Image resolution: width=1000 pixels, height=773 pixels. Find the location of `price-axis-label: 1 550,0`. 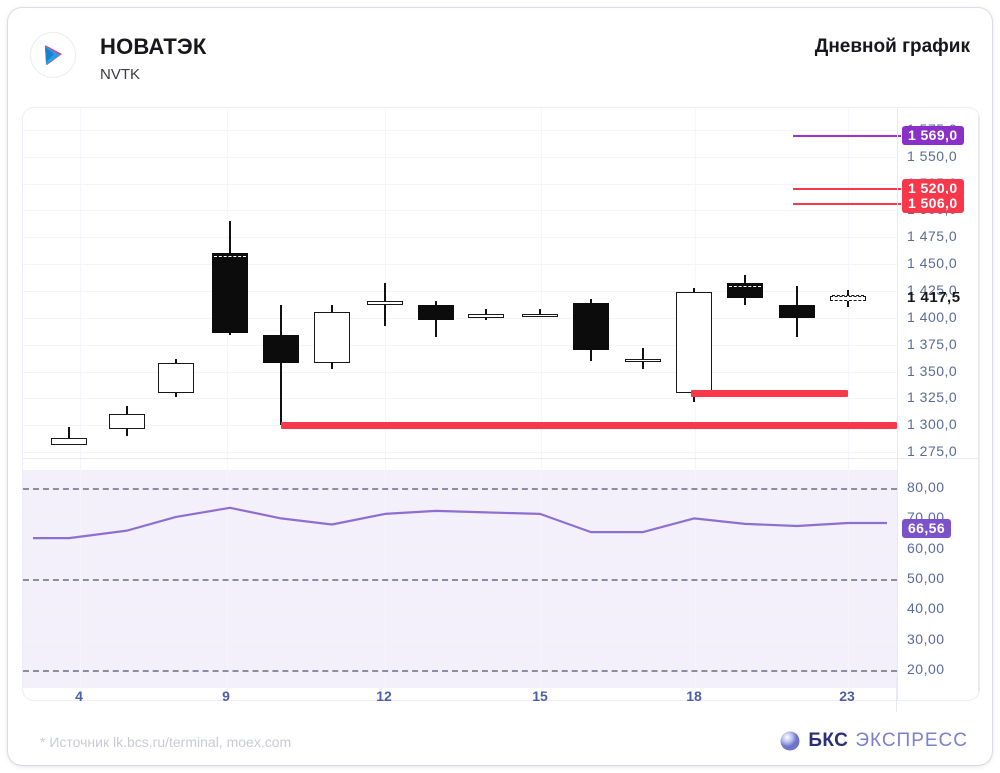

price-axis-label: 1 550,0 is located at coordinates (932, 155).